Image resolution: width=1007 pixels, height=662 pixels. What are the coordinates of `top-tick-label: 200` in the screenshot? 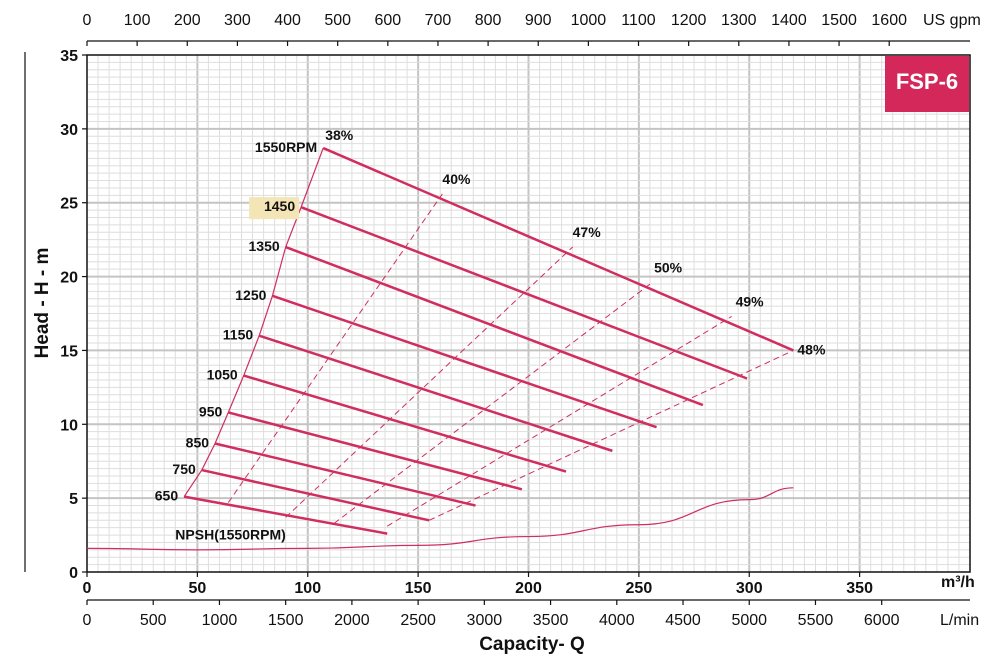 It's located at (187, 20).